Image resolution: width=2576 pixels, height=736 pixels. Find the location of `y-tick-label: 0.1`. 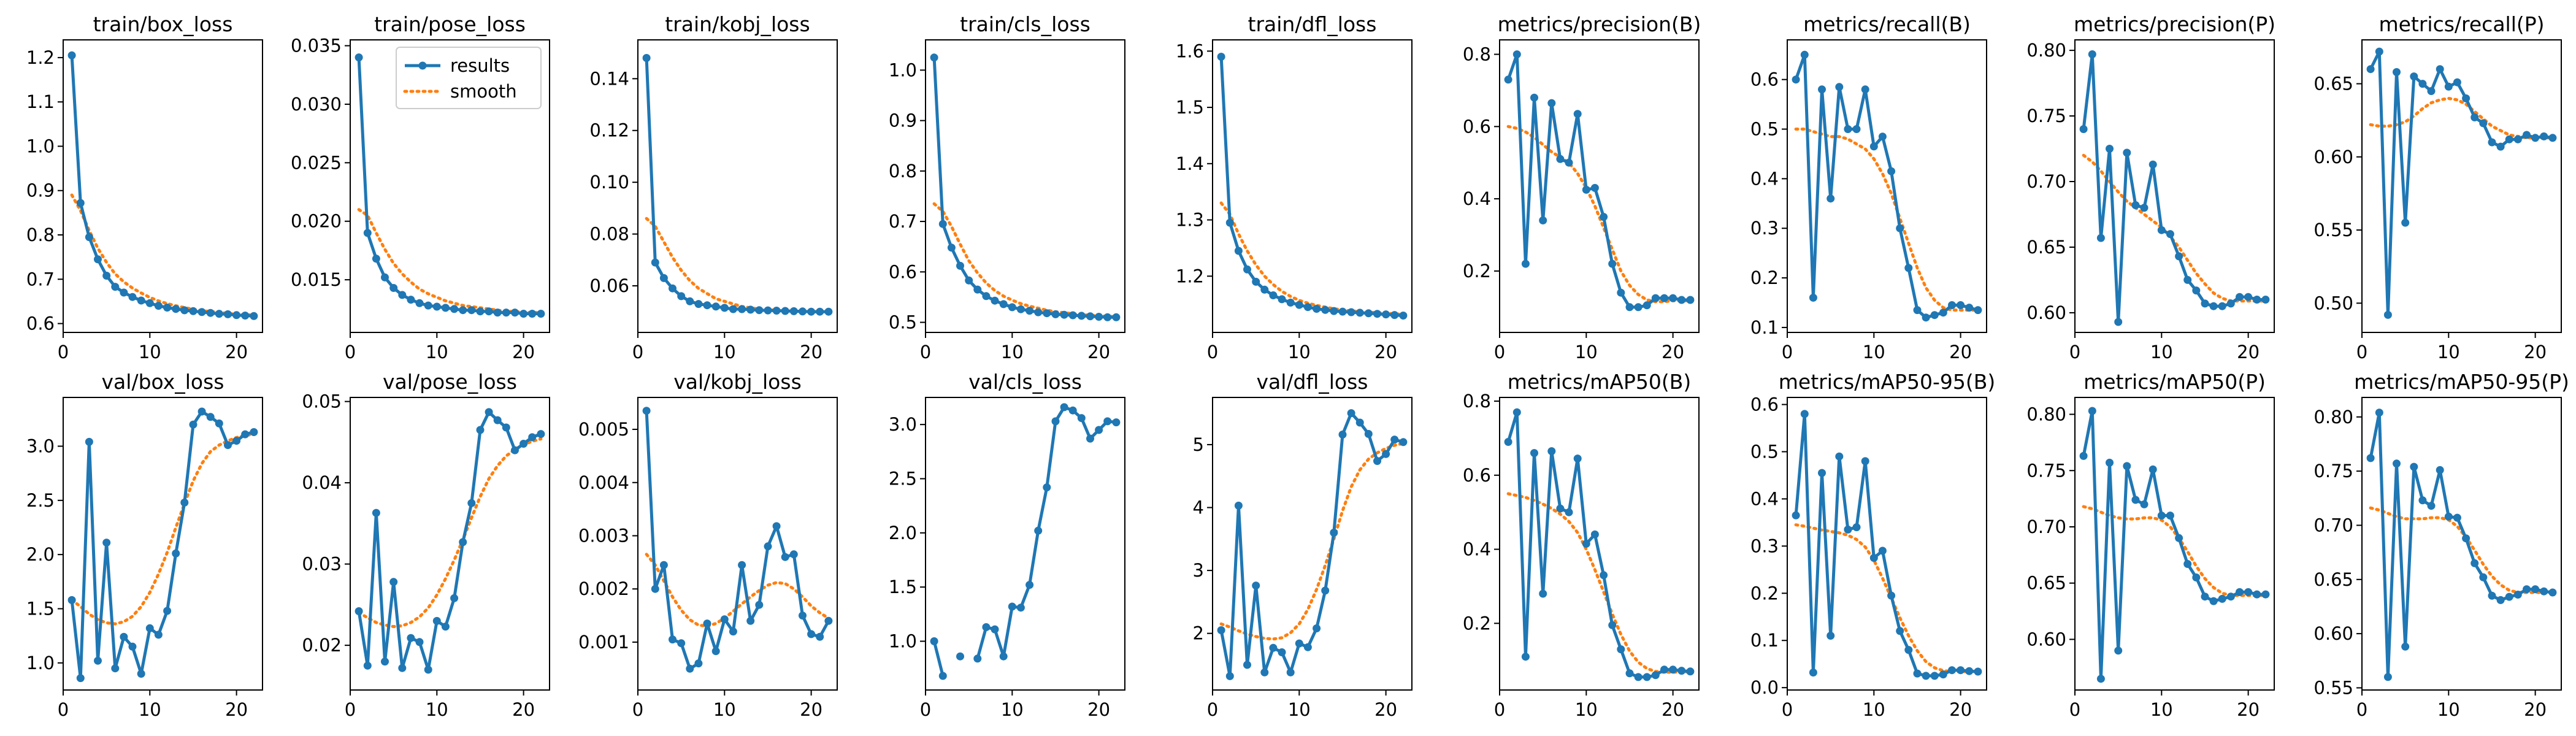

y-tick-label: 0.1 is located at coordinates (1764, 640).